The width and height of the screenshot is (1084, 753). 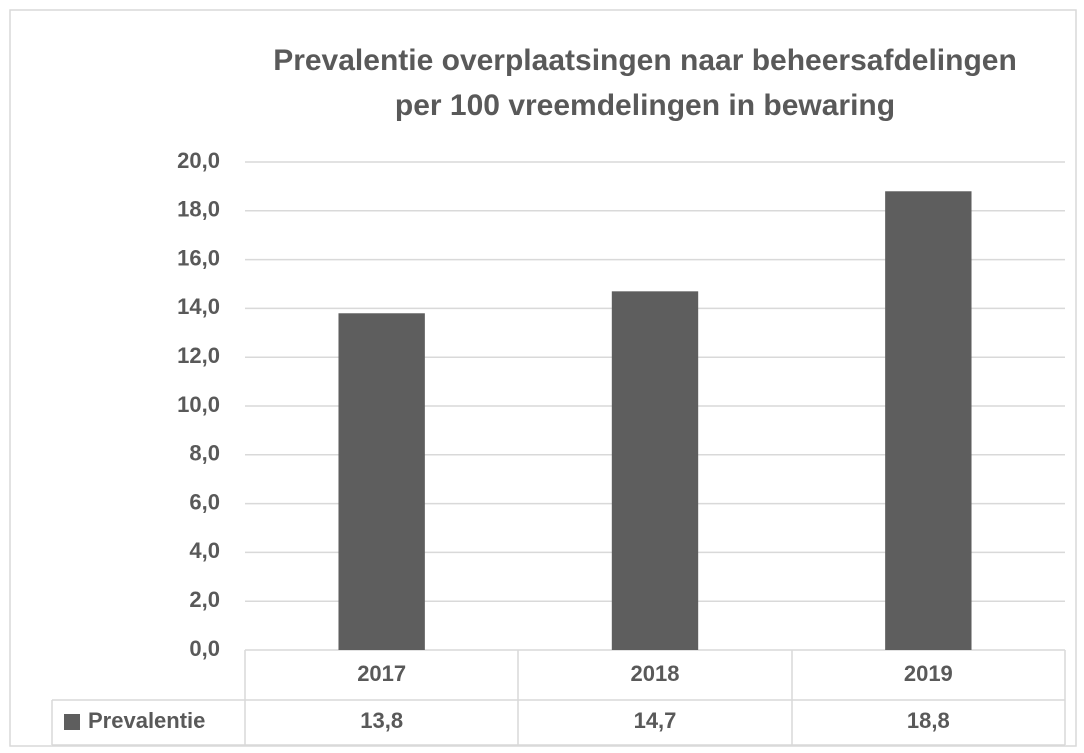 What do you see at coordinates (198, 257) in the screenshot?
I see `y-tick-label: 16,0` at bounding box center [198, 257].